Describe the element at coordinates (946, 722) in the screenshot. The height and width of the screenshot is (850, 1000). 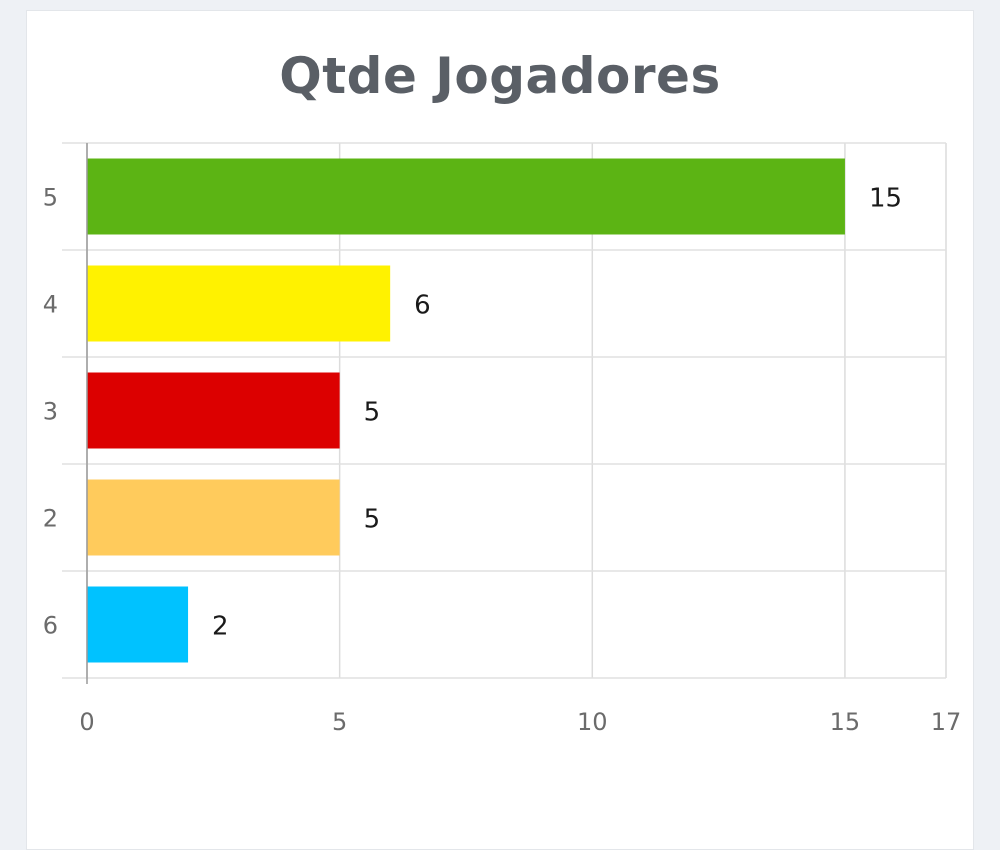
I see `x-tick-label: 17` at that location.